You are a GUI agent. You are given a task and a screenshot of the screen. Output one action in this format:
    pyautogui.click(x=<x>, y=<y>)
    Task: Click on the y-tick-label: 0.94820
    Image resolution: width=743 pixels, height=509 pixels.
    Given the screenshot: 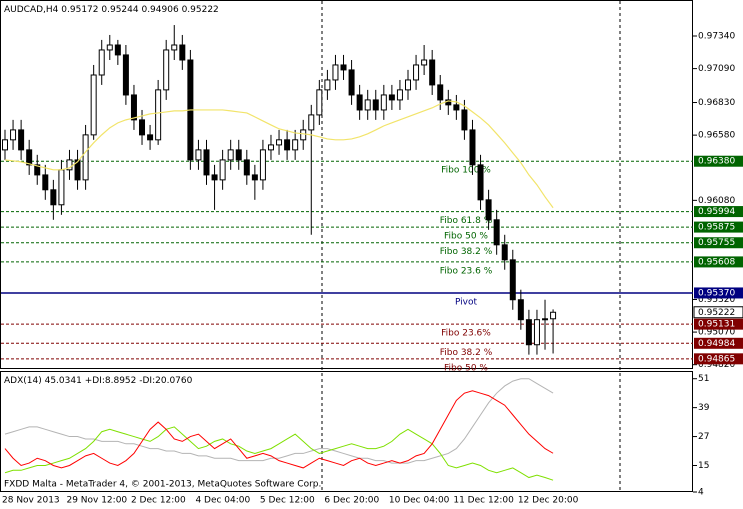 What is the action you would take?
    pyautogui.click(x=716, y=365)
    